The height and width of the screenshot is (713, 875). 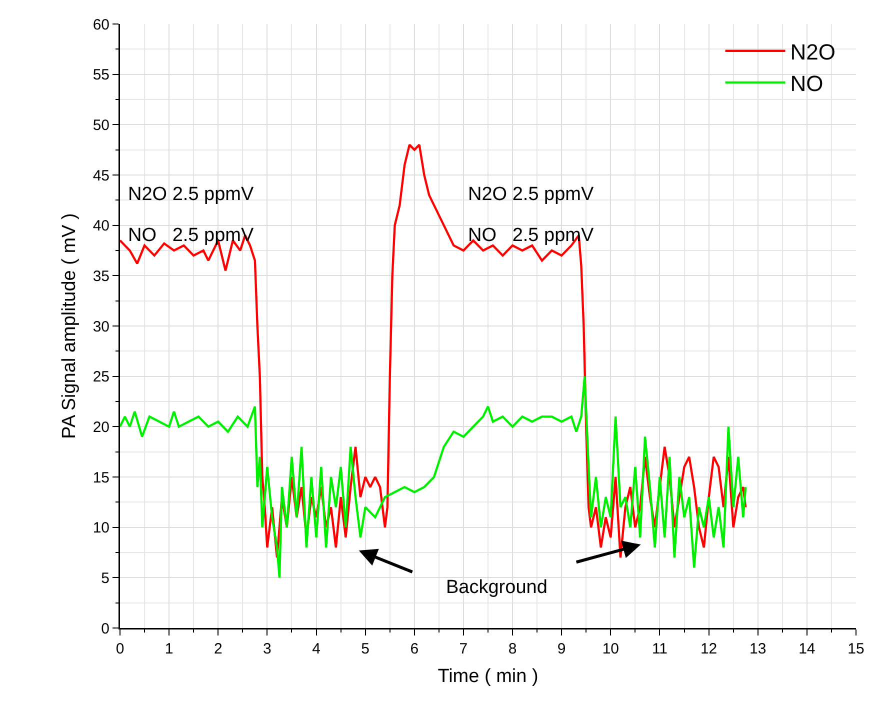 I want to click on y-tick-label: 40, so click(x=101, y=226).